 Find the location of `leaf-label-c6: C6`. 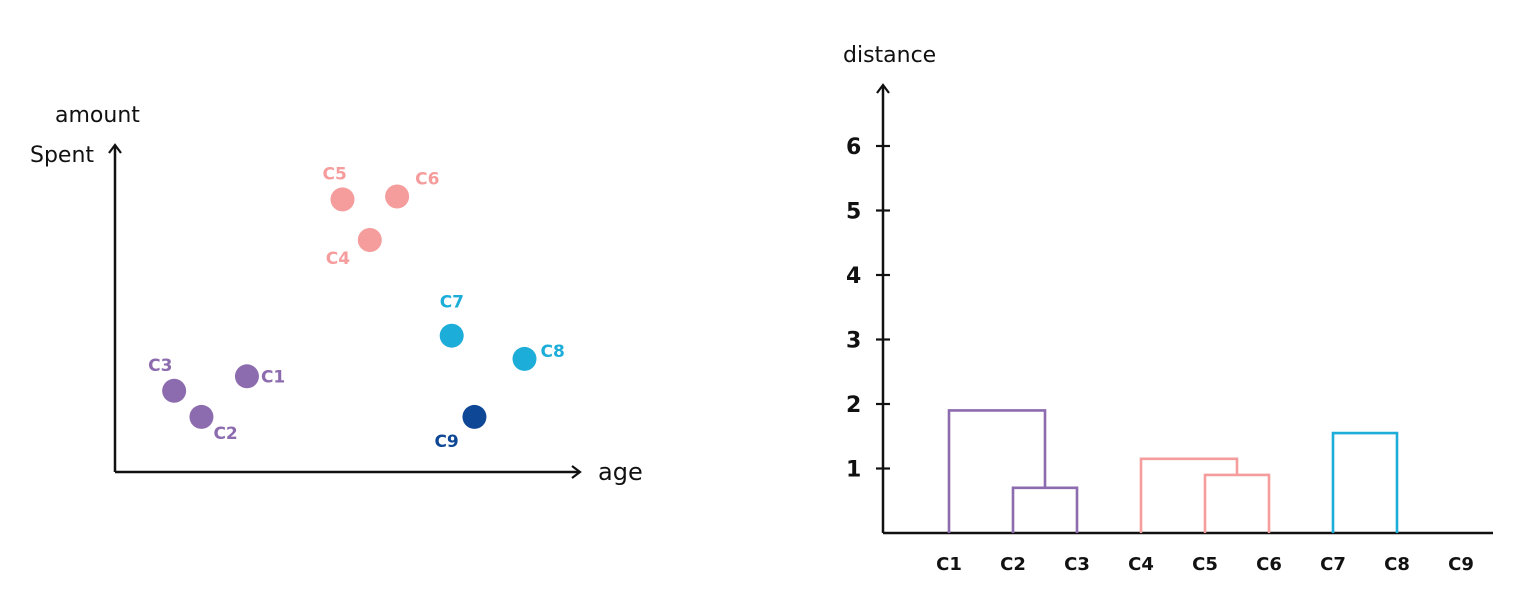

leaf-label-c6: C6 is located at coordinates (1269, 564).